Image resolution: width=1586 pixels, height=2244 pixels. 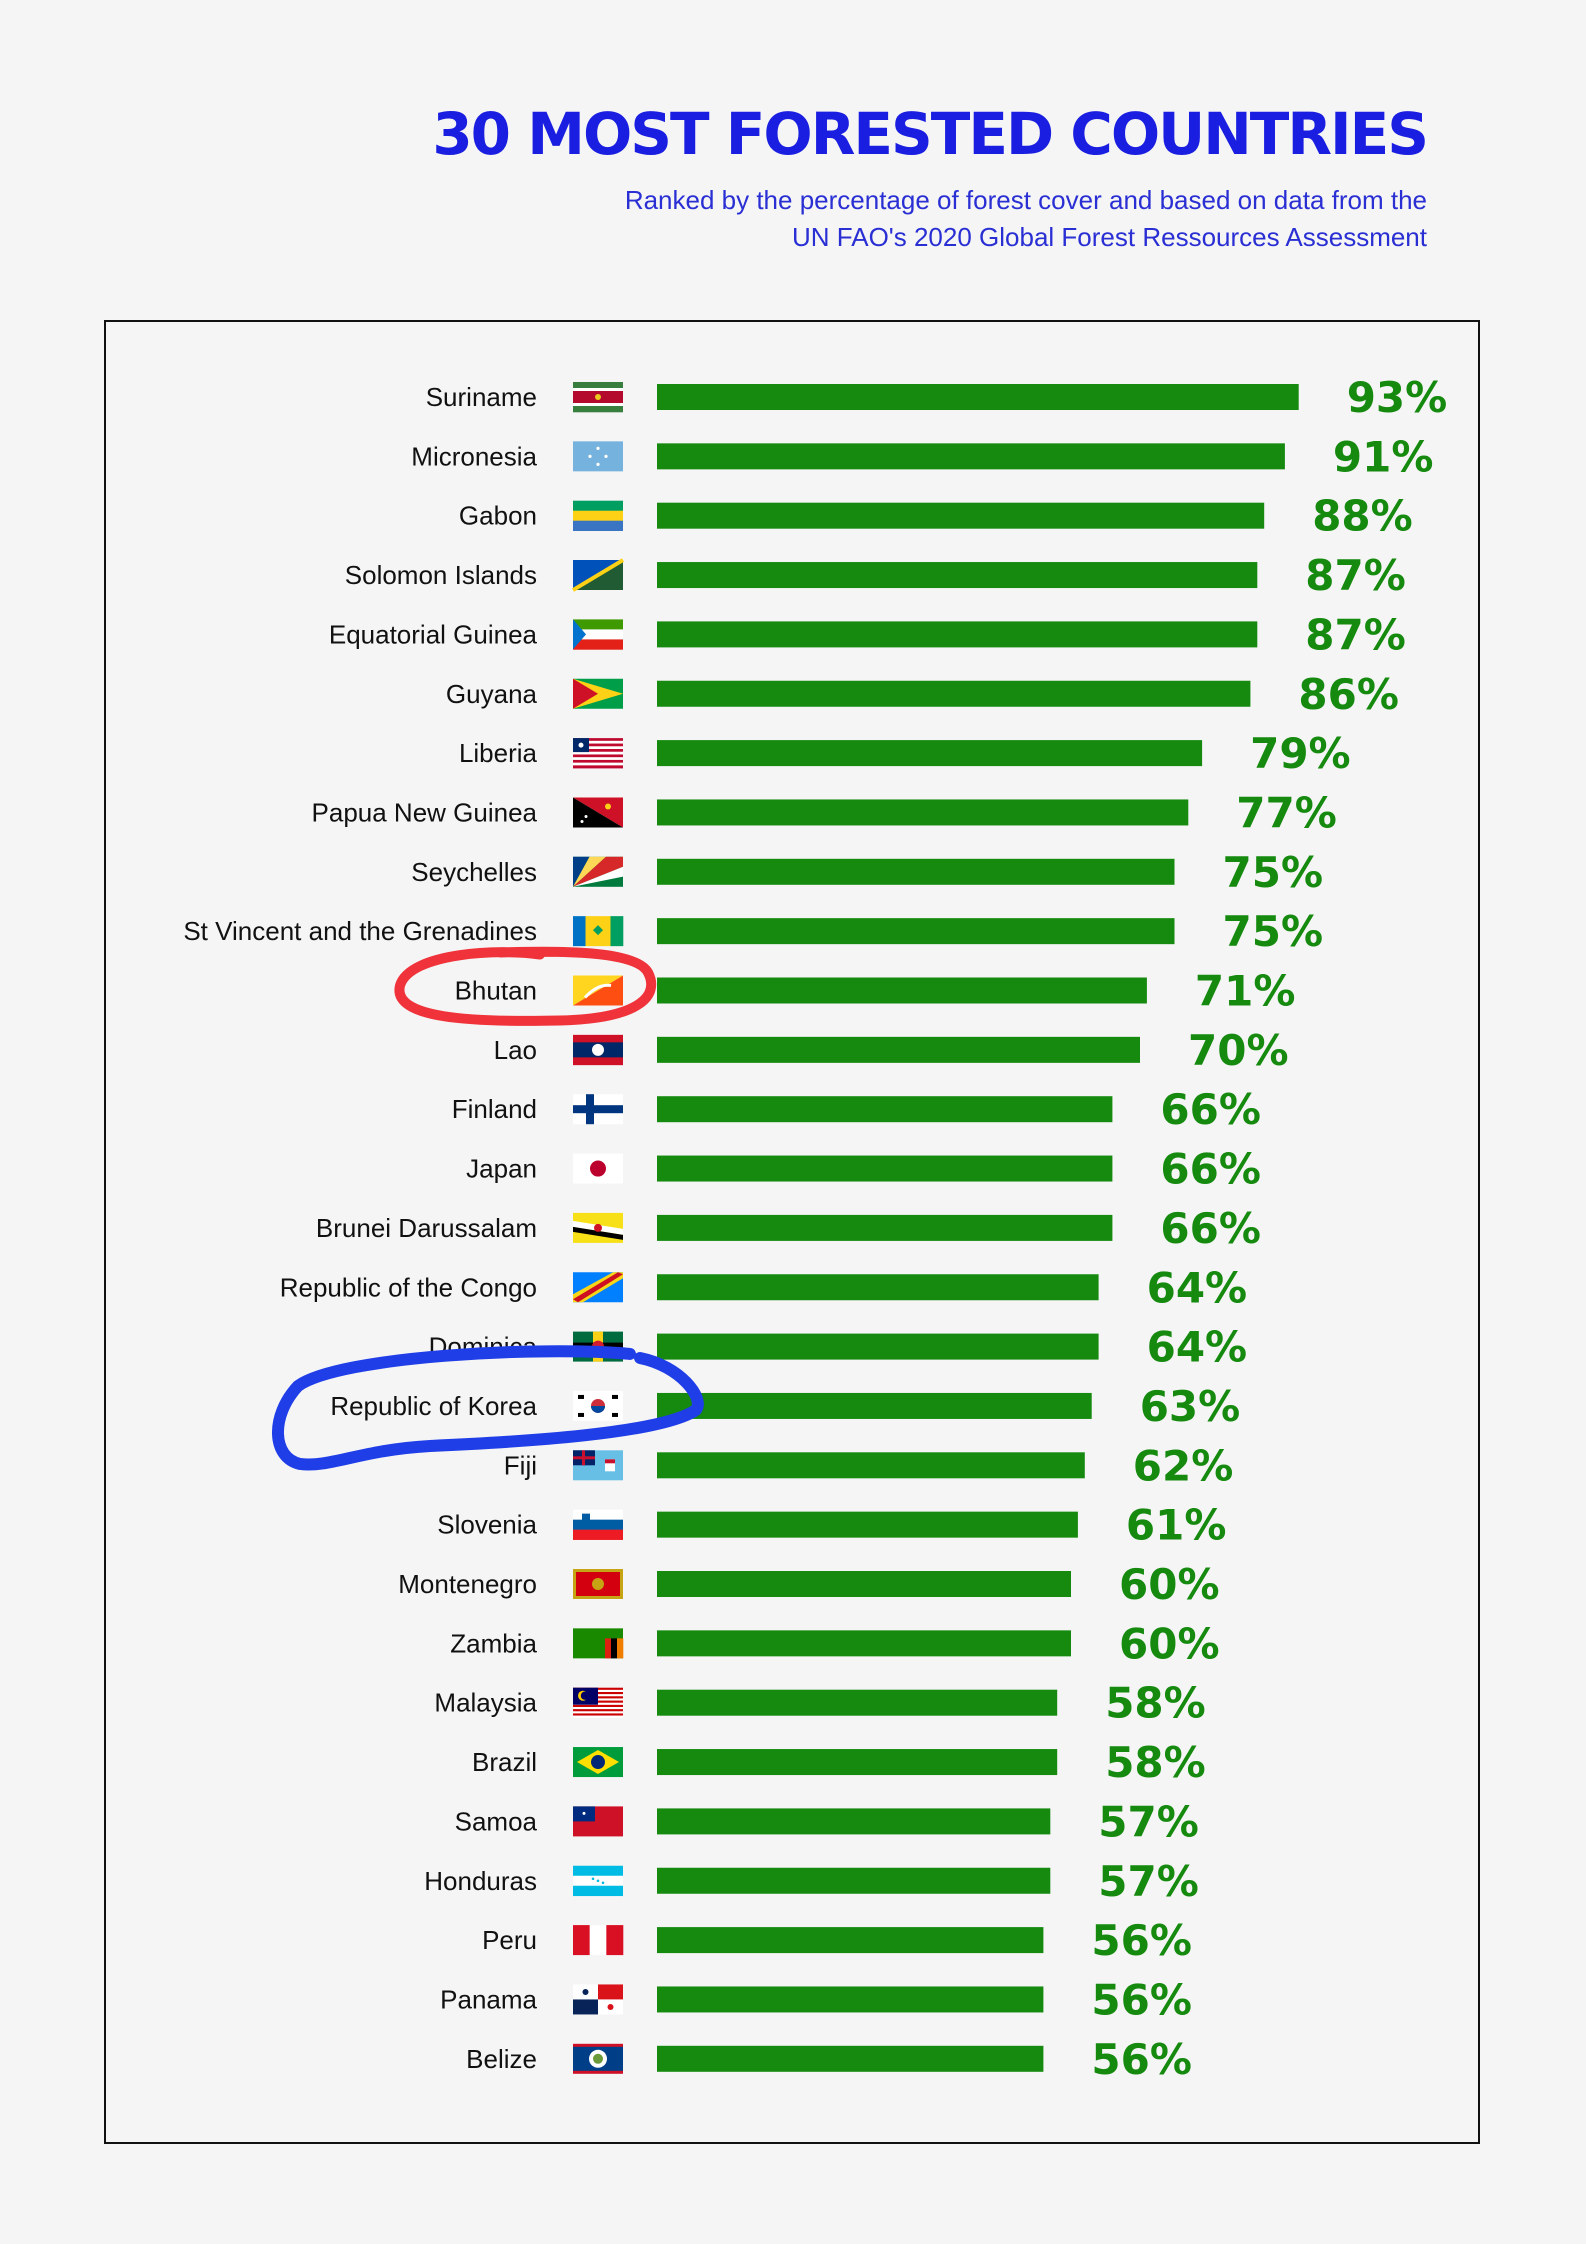 What do you see at coordinates (598, 1821) in the screenshot?
I see `samoa-flag` at bounding box center [598, 1821].